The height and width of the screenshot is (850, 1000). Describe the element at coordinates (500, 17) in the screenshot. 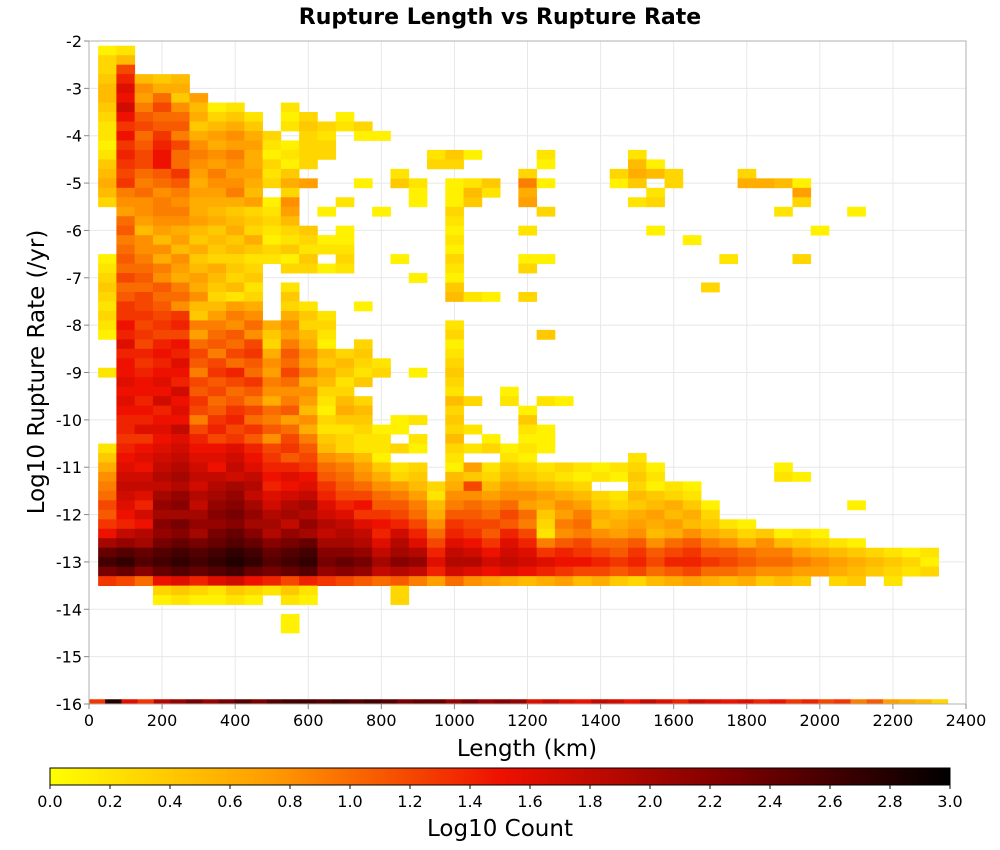

I see `chart-title: Rupture Length vs Rupture Rate` at that location.